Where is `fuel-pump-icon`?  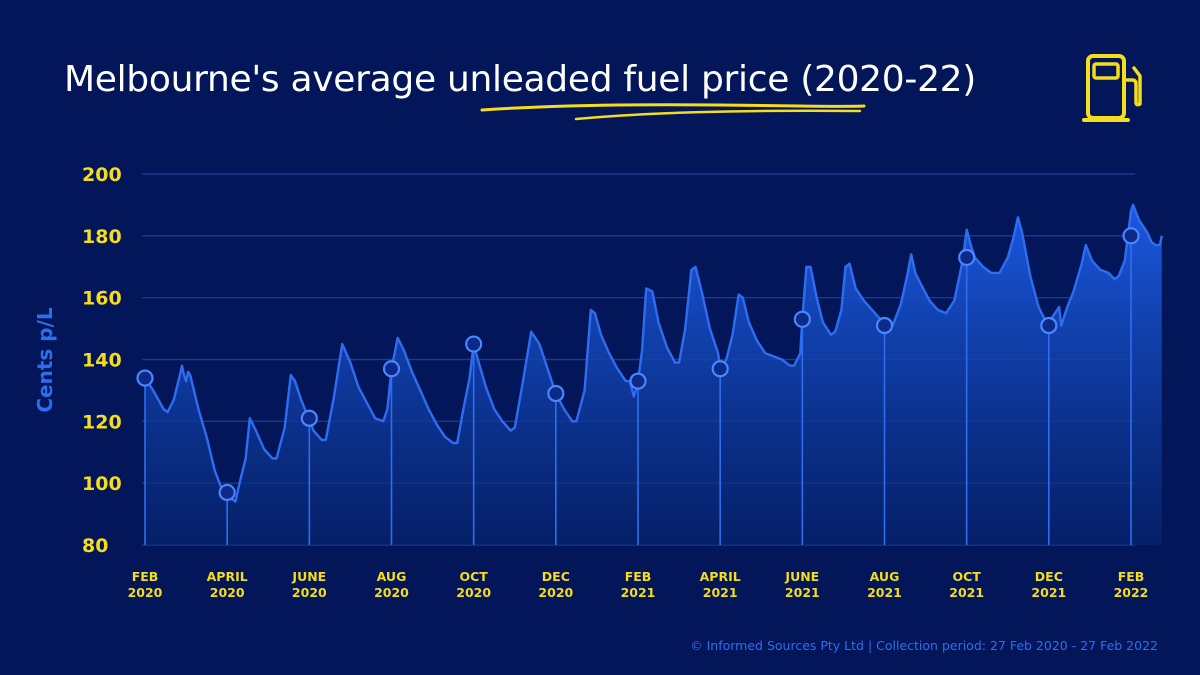 fuel-pump-icon is located at coordinates (1112, 88).